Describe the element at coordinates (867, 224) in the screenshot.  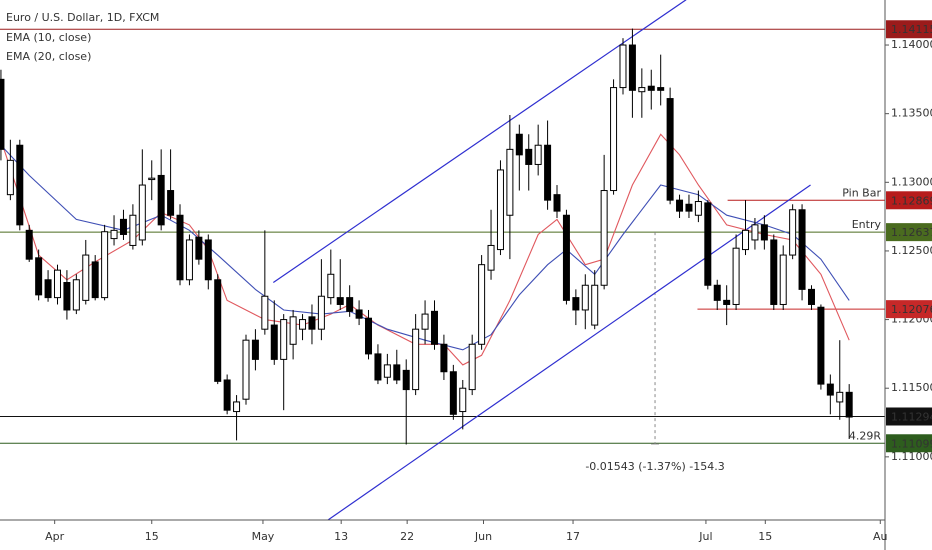
I see `level-text: Entry` at that location.